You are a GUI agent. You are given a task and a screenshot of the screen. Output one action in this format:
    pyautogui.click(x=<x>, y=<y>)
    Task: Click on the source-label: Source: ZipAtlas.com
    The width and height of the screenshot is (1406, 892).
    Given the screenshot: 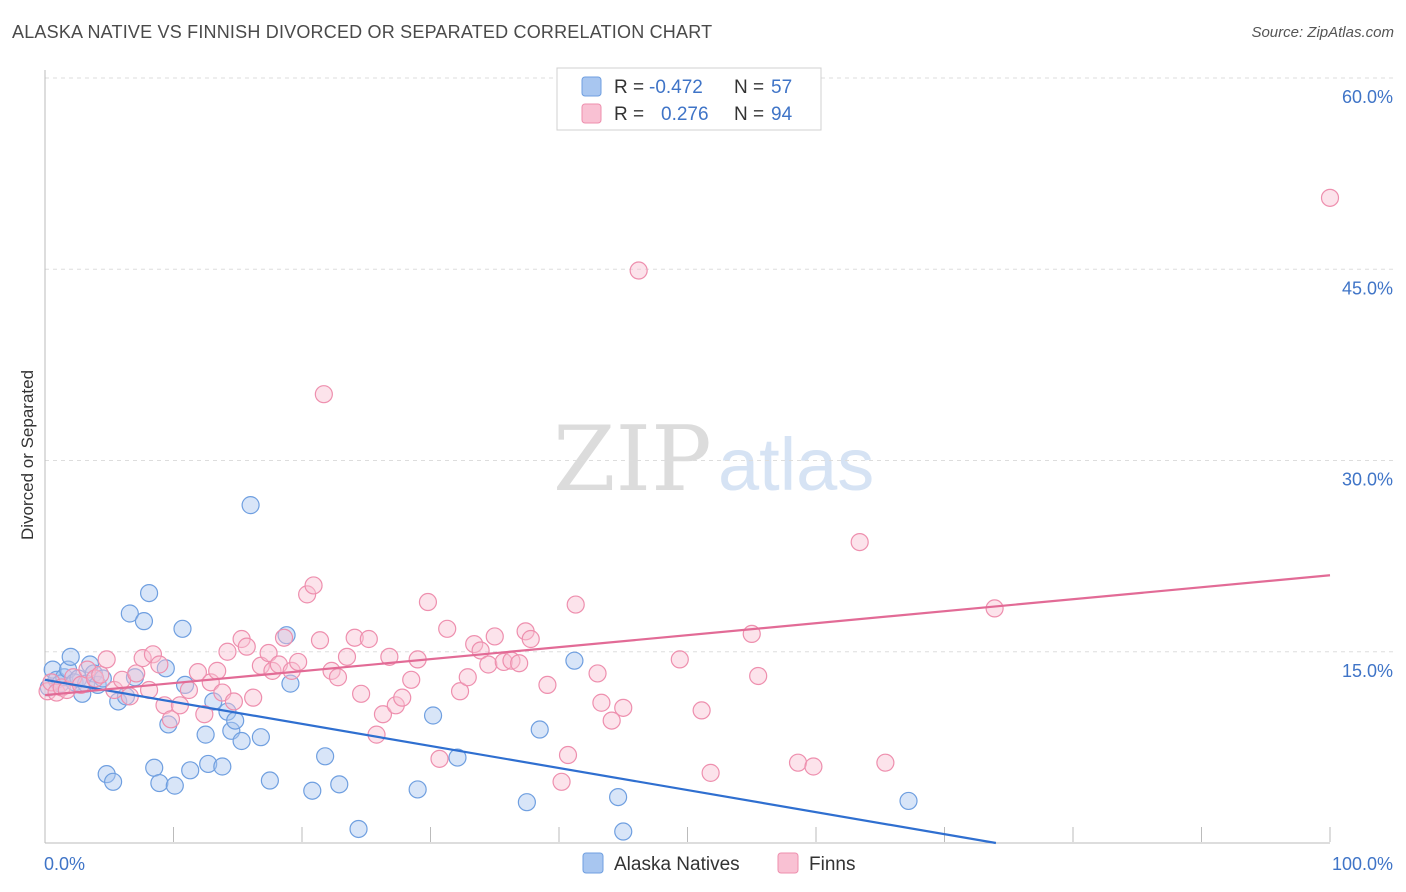 What is the action you would take?
    pyautogui.click(x=1322, y=32)
    